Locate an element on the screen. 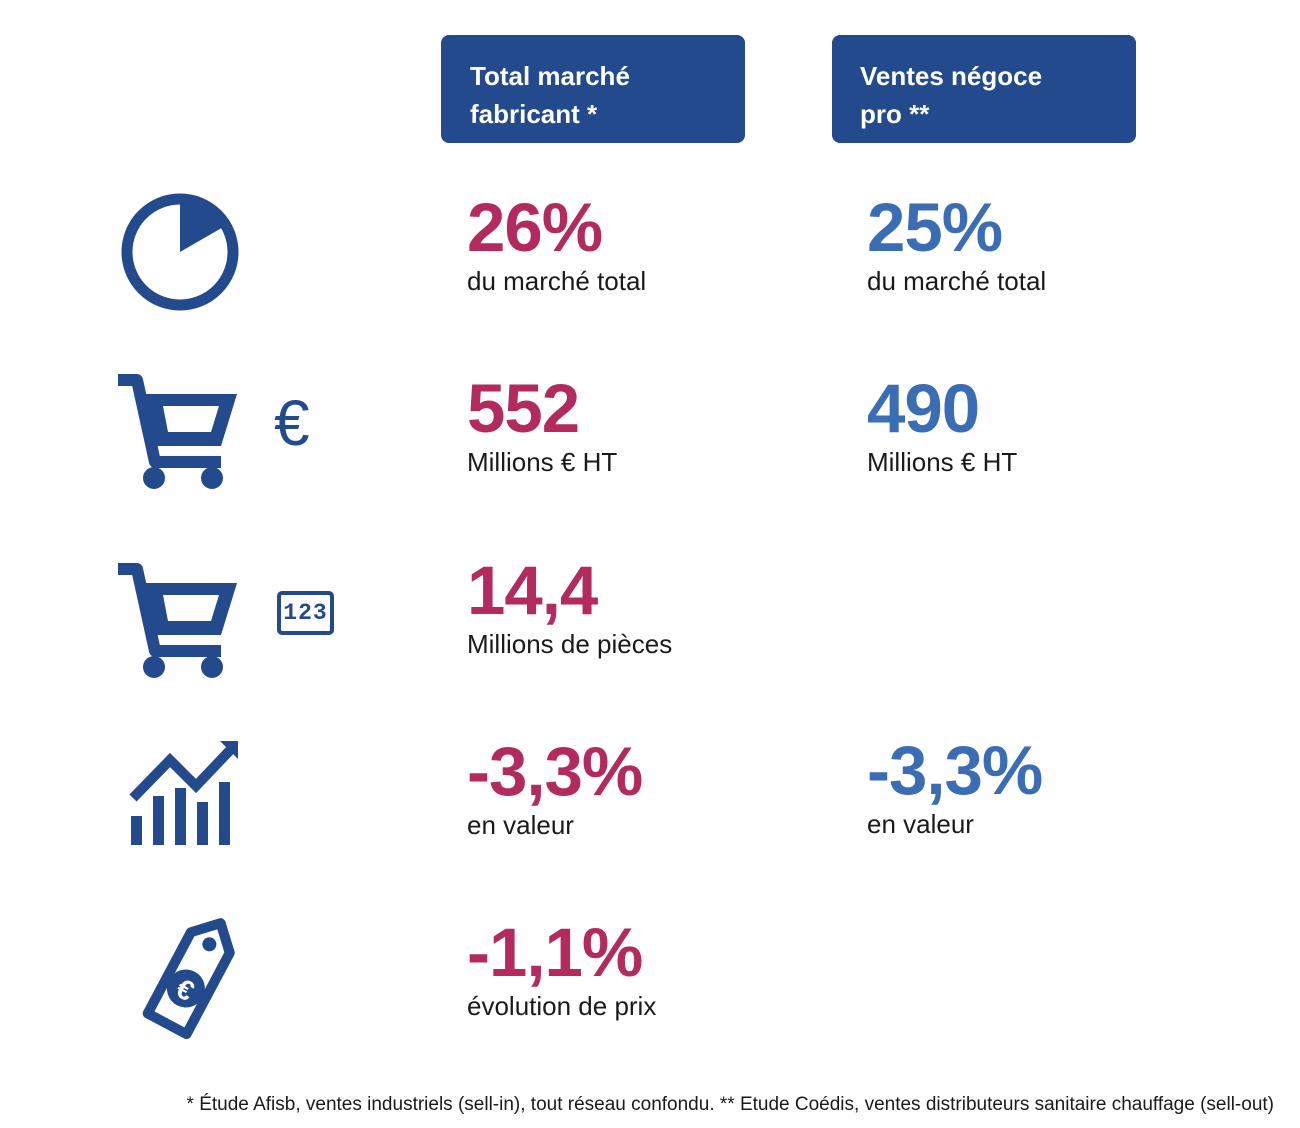  header-total-marche-fabricant: Total marché fabricant * is located at coordinates (593, 89).